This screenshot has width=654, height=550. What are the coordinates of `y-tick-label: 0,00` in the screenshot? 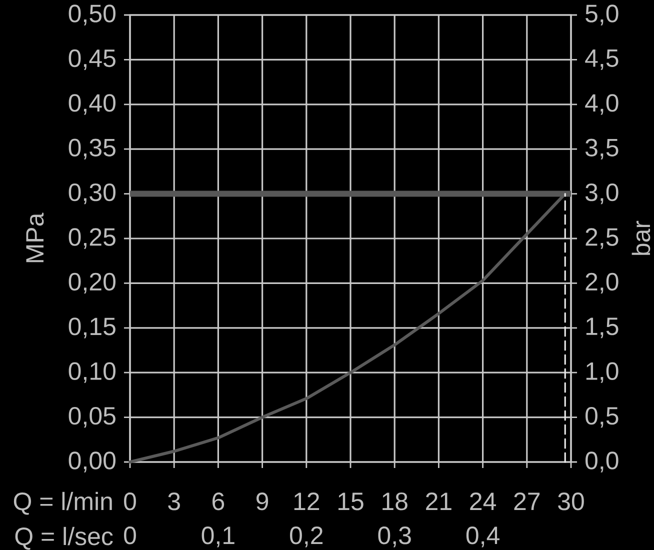 It's located at (92, 462).